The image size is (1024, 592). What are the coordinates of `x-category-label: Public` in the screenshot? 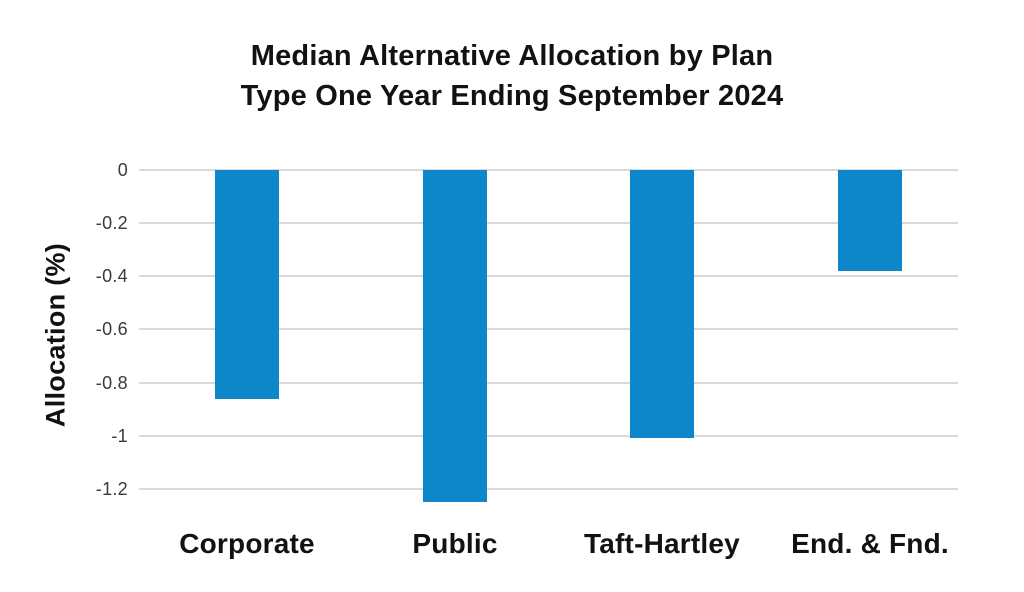 It's located at (455, 543).